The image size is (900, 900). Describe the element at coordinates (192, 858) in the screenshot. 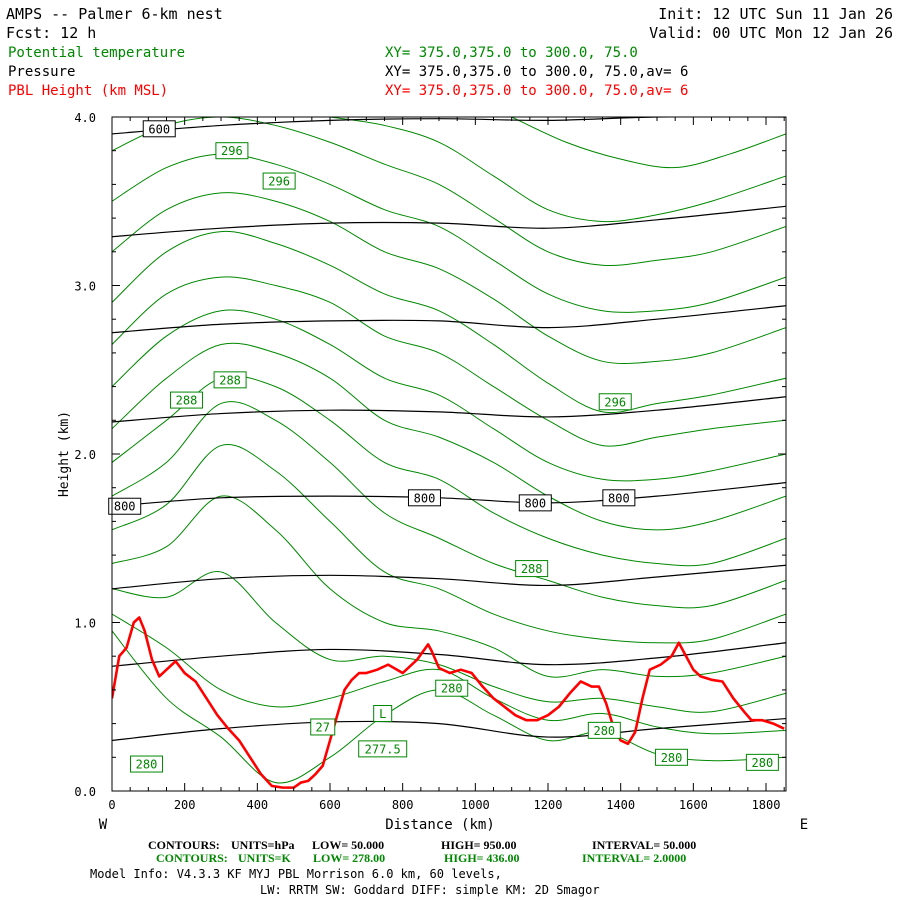

I see `footer-theta-label: CONTOURS:` at that location.